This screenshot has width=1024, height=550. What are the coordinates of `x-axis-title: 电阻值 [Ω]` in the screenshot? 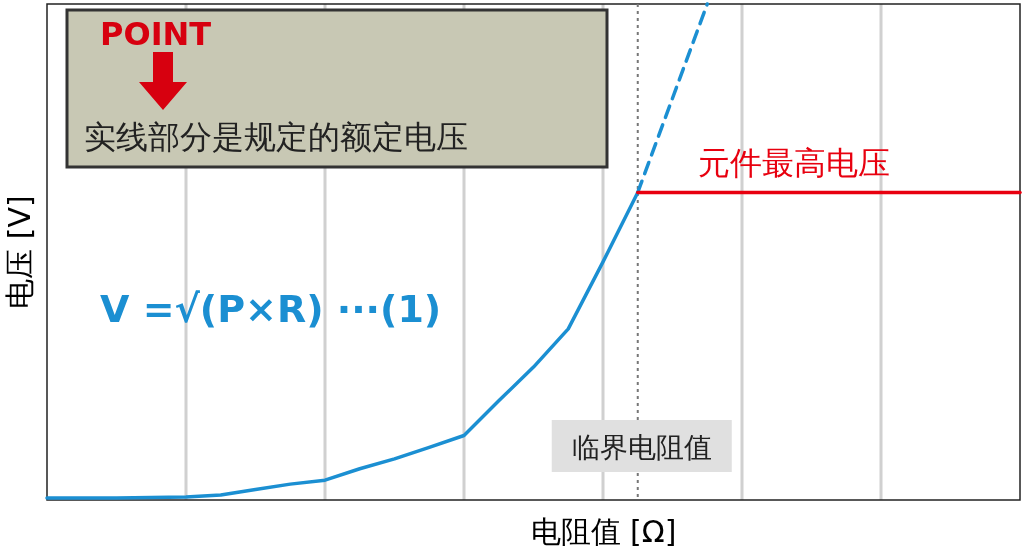 It's located at (603, 531).